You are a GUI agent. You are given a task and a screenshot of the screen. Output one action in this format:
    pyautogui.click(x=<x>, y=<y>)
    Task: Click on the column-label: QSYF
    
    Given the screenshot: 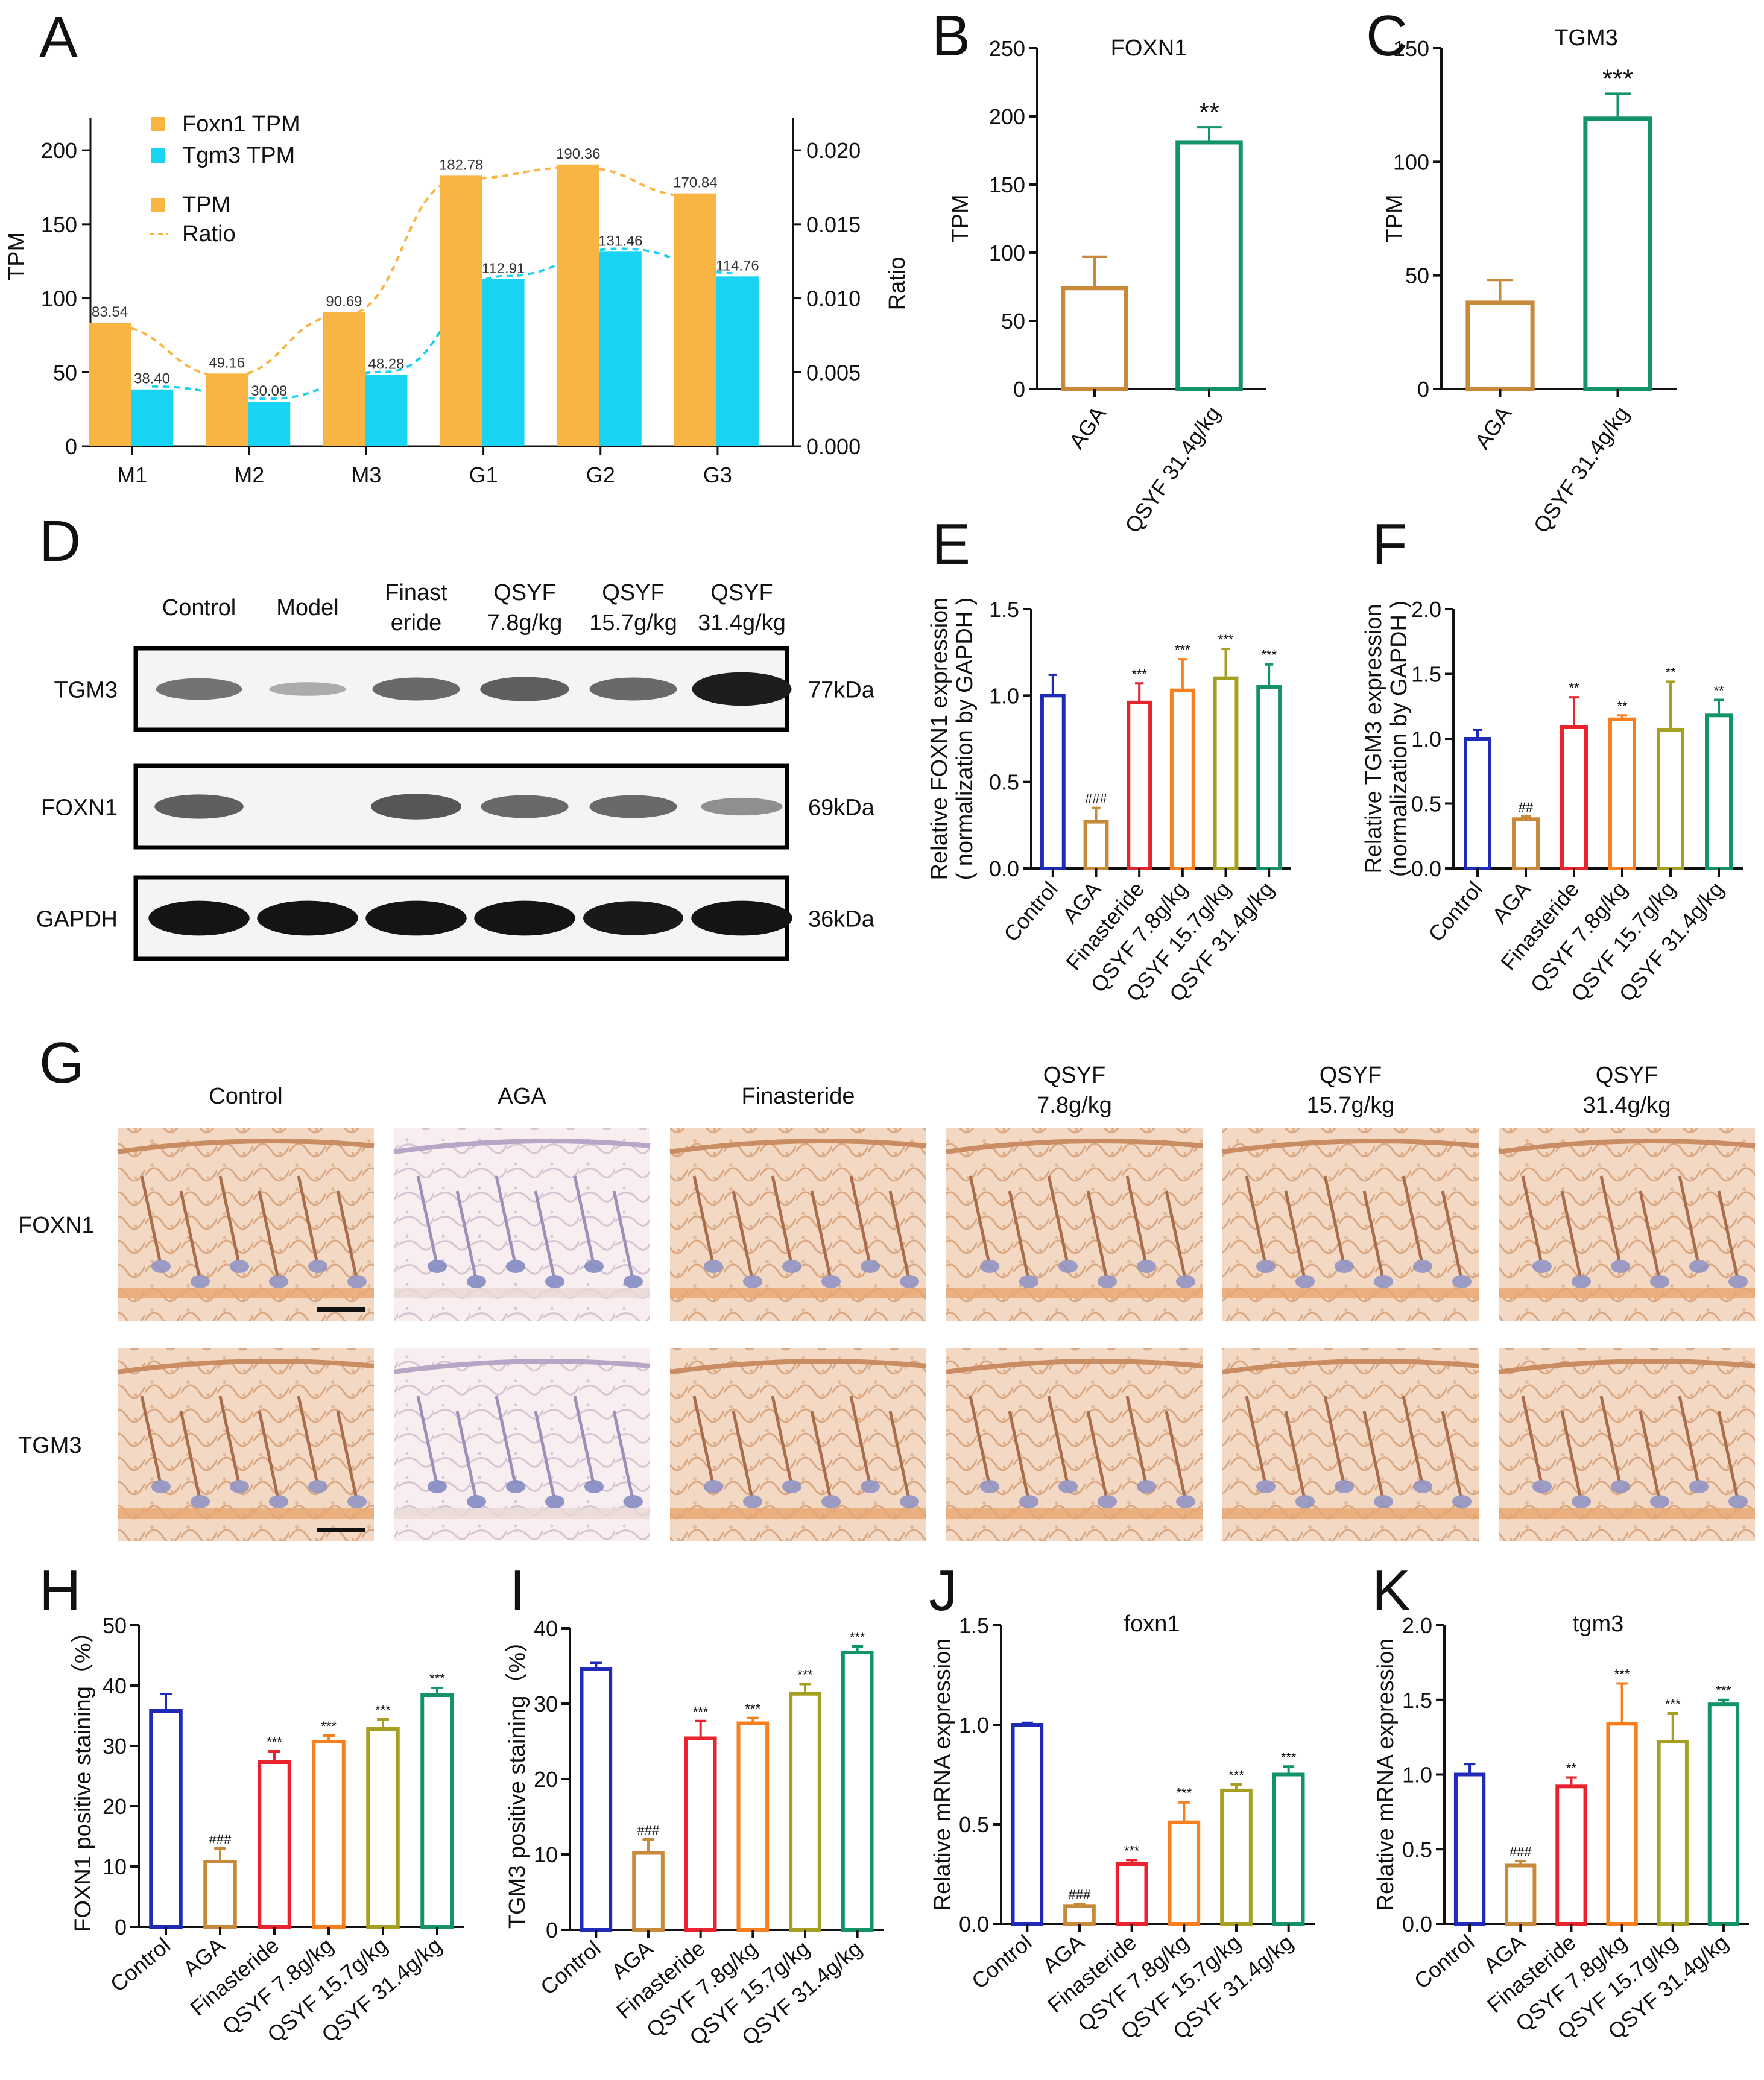 What is the action you would take?
    pyautogui.click(x=1074, y=1075)
    